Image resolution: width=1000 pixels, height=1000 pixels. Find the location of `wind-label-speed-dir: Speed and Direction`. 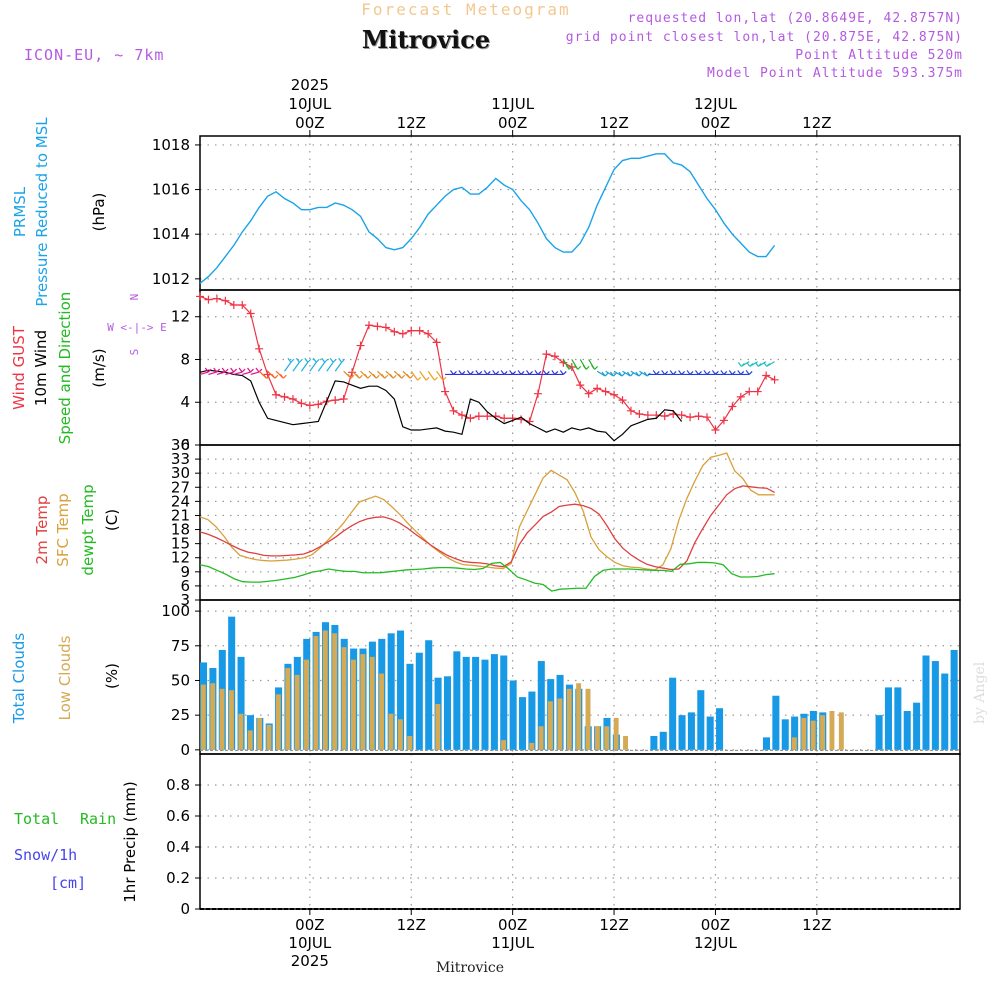

wind-label-speed-dir: Speed and Direction is located at coordinates (65, 368).